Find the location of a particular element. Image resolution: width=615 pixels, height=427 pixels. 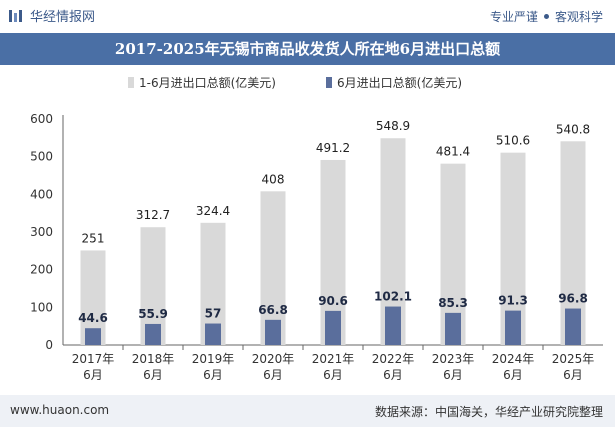

data-label-total: 408 is located at coordinates (273, 179).